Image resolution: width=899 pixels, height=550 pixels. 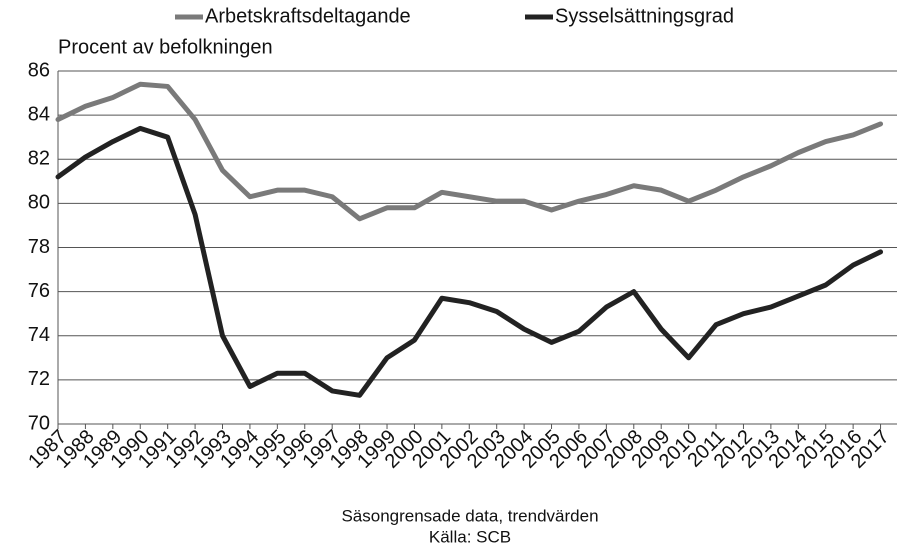 What do you see at coordinates (39, 203) in the screenshot?
I see `y-tick-label: 80` at bounding box center [39, 203].